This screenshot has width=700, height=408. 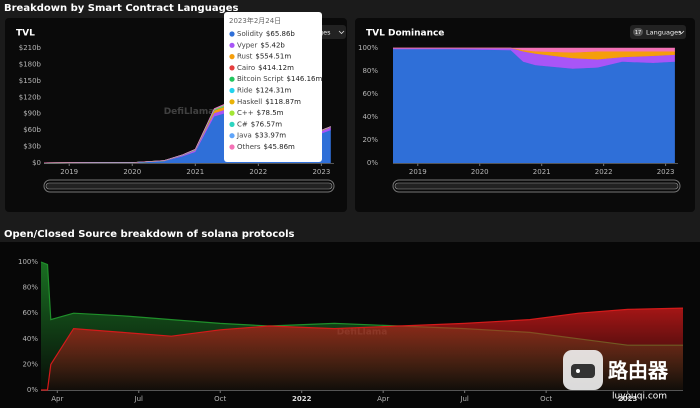 I want to click on y-tick-label: $60b, so click(x=32, y=130).